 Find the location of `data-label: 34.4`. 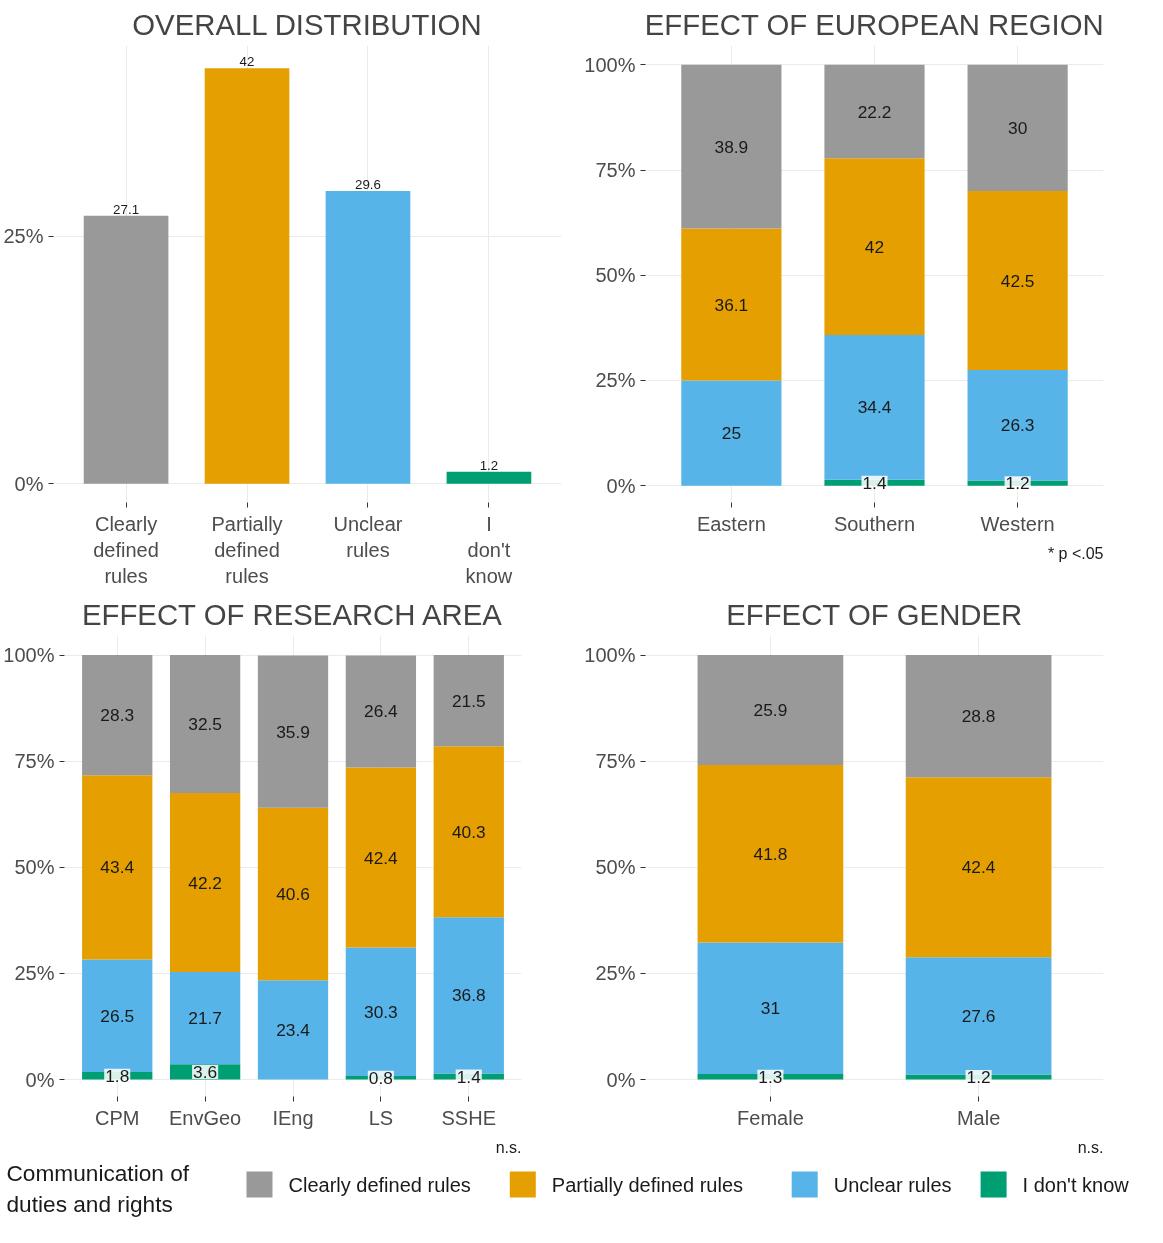

data-label: 34.4 is located at coordinates (874, 407).